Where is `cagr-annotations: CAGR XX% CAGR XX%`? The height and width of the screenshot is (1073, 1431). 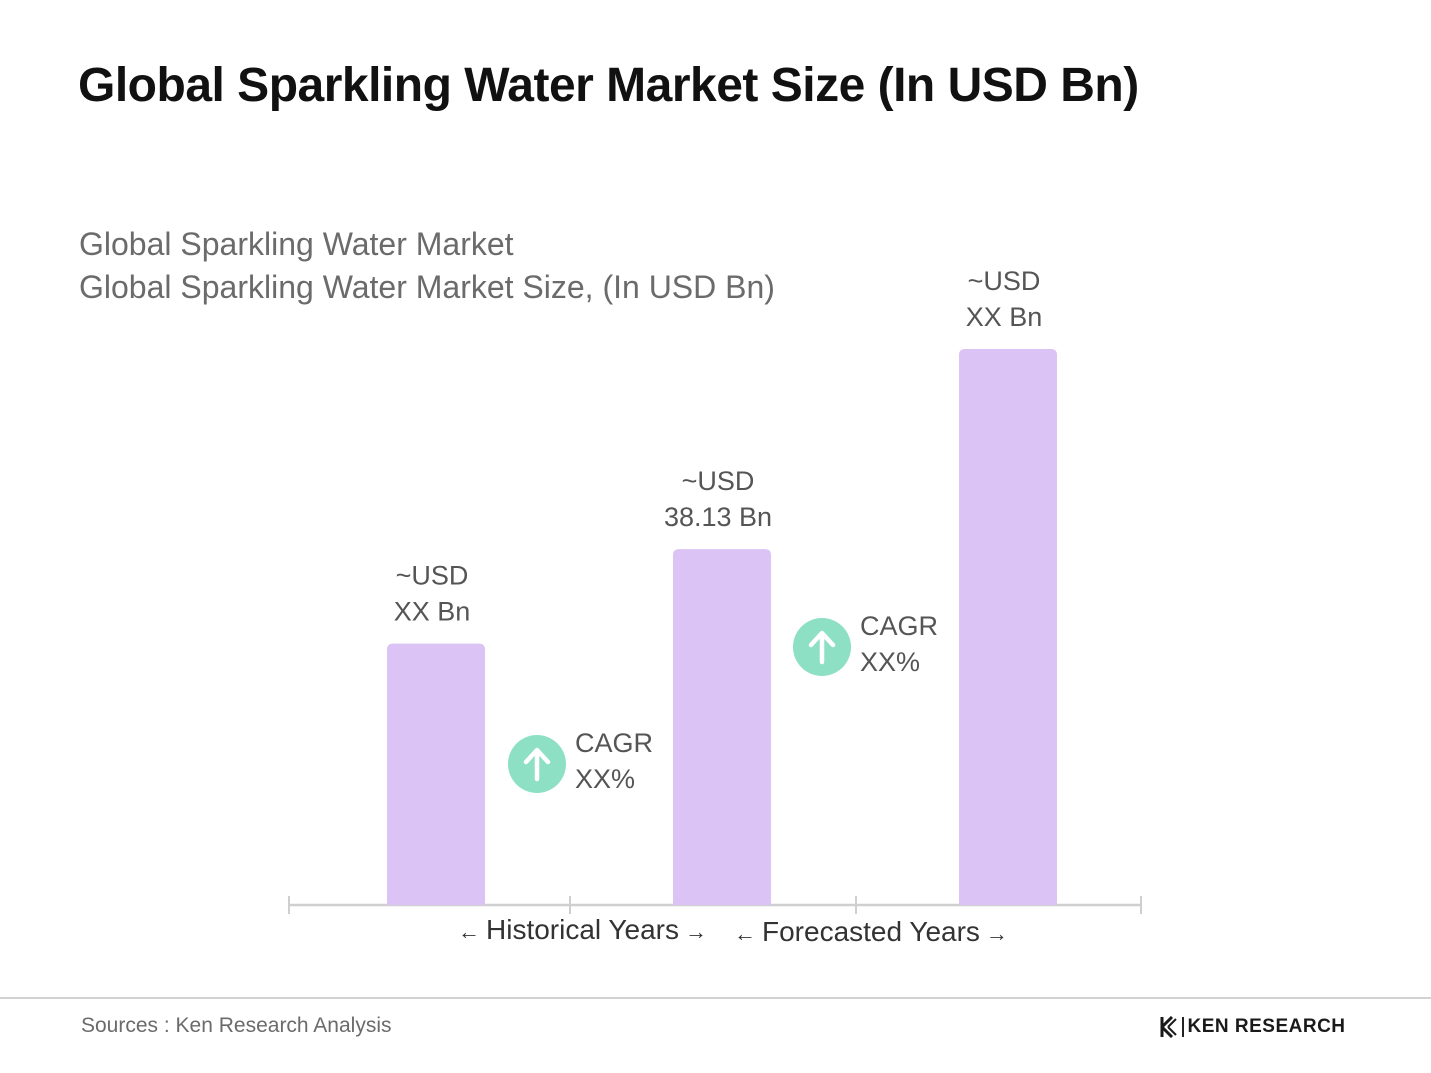 cagr-annotations: CAGR XX% CAGR XX% is located at coordinates (723, 702).